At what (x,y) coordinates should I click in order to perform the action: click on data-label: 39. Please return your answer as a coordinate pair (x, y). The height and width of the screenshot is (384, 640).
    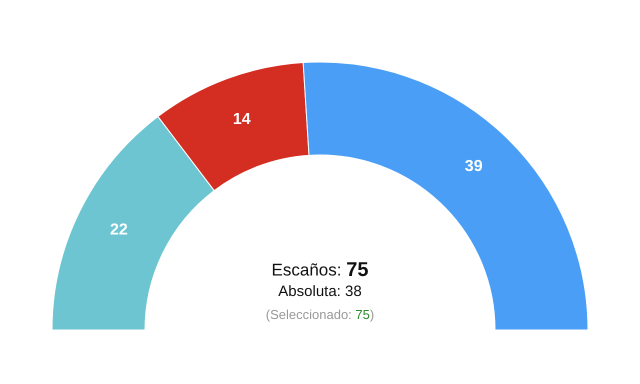
    Looking at the image, I should click on (473, 166).